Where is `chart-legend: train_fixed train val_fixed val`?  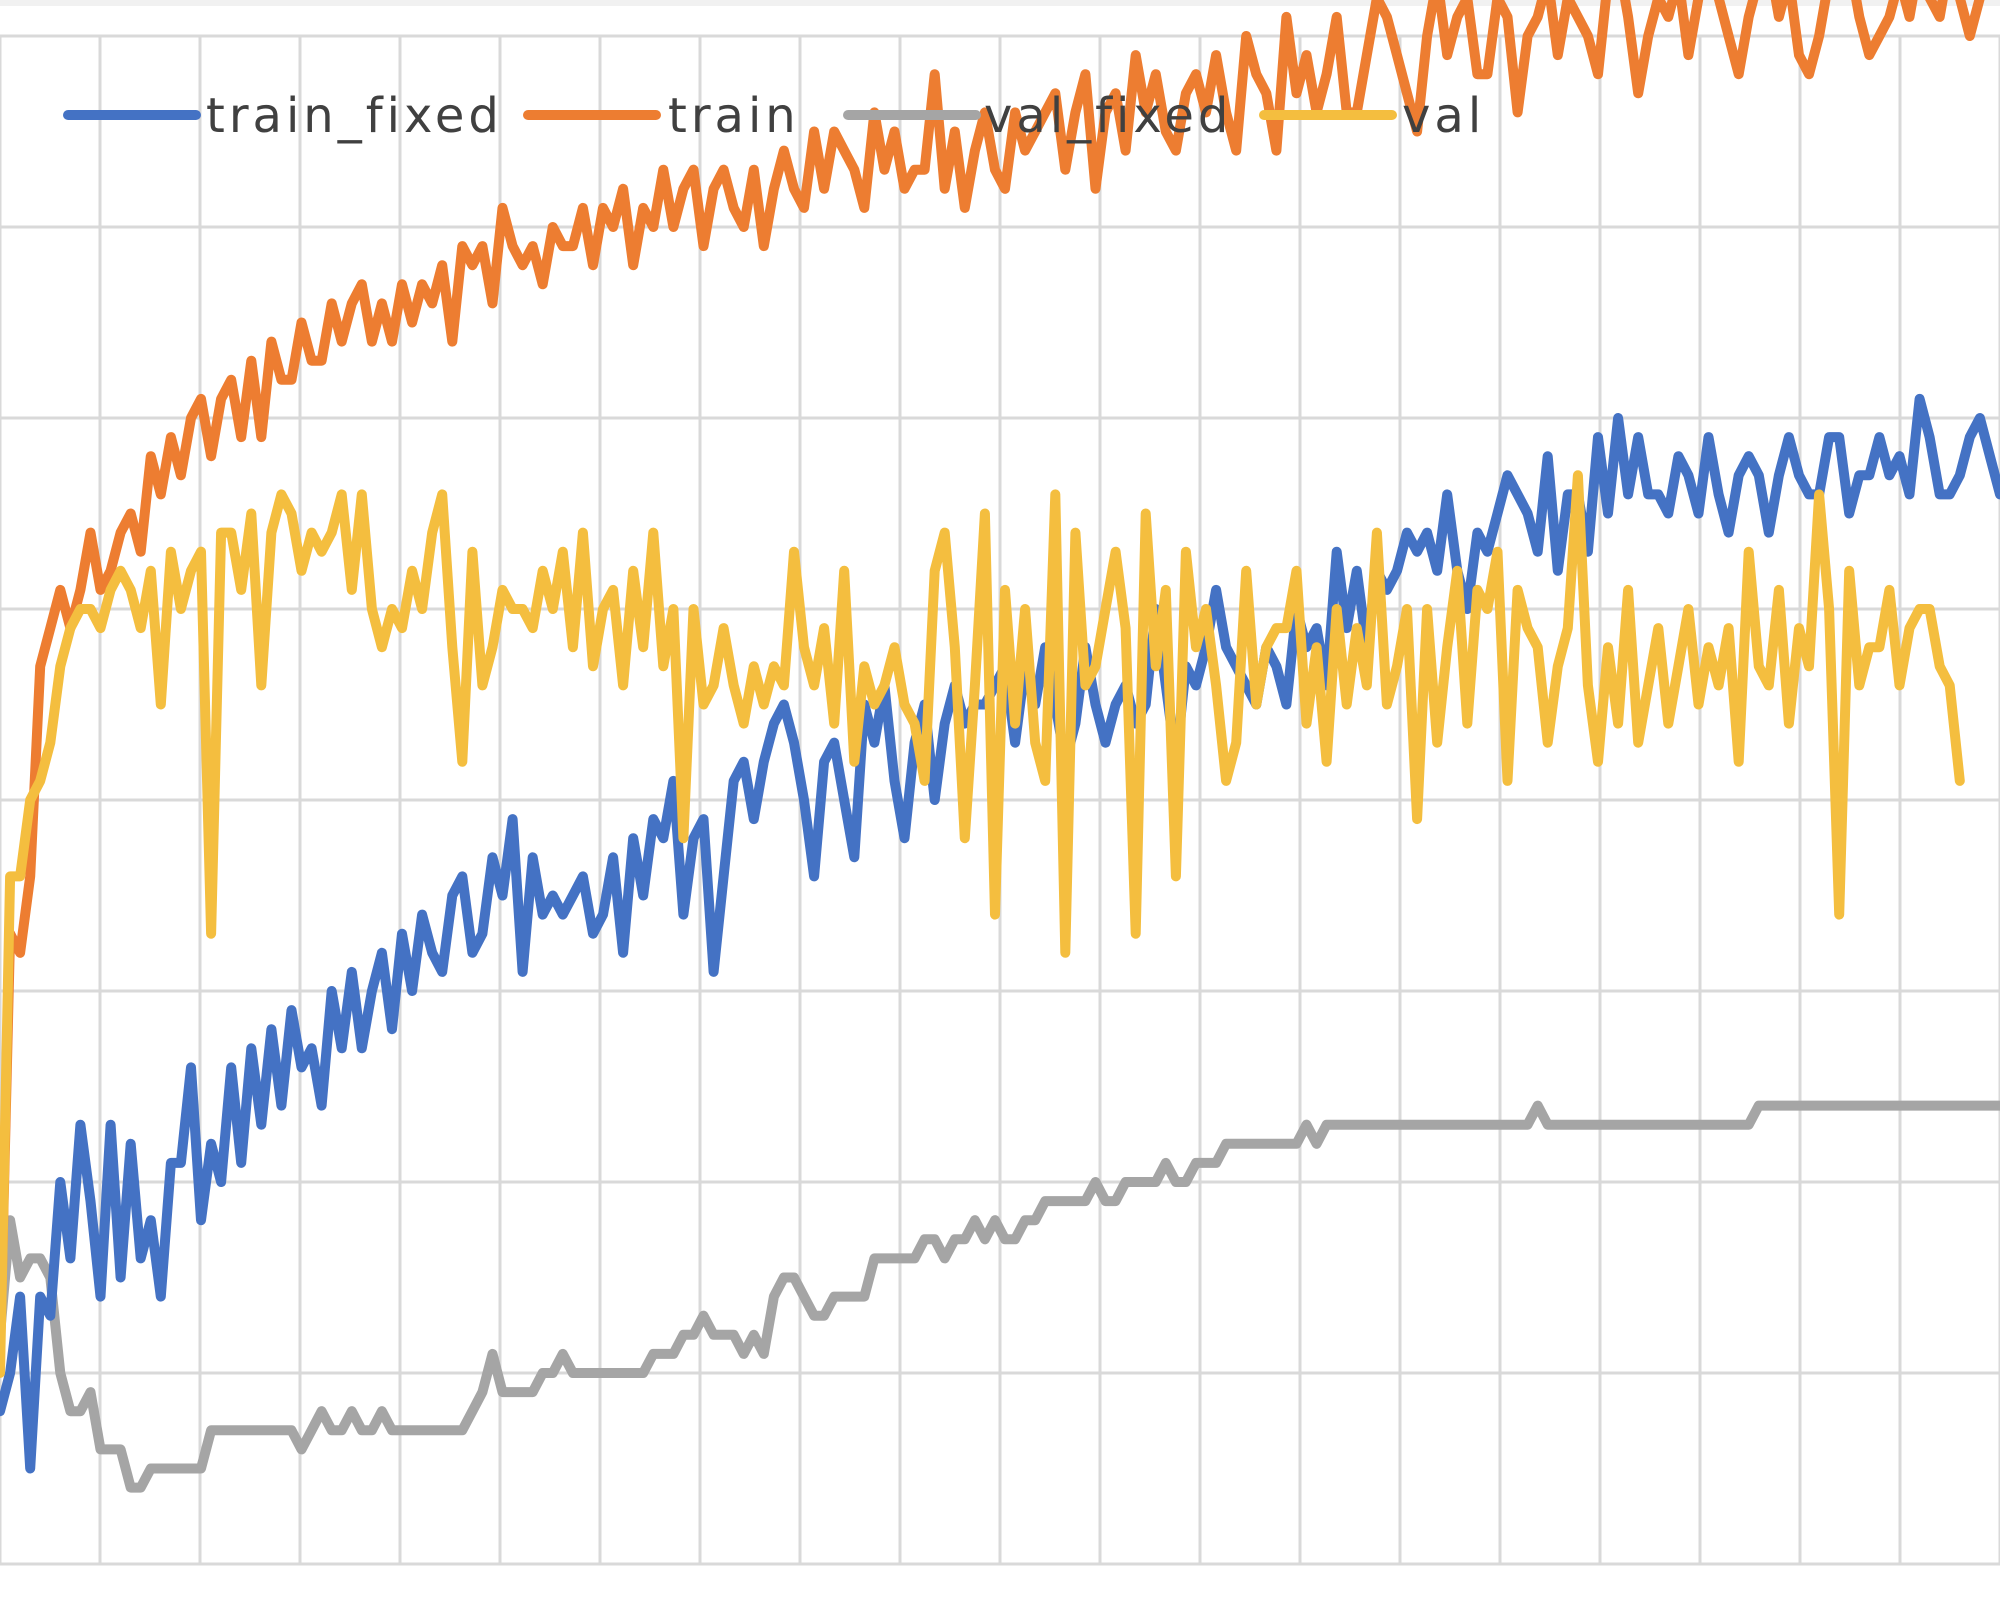 chart-legend: train_fixed train val_fixed val is located at coordinates (774, 116).